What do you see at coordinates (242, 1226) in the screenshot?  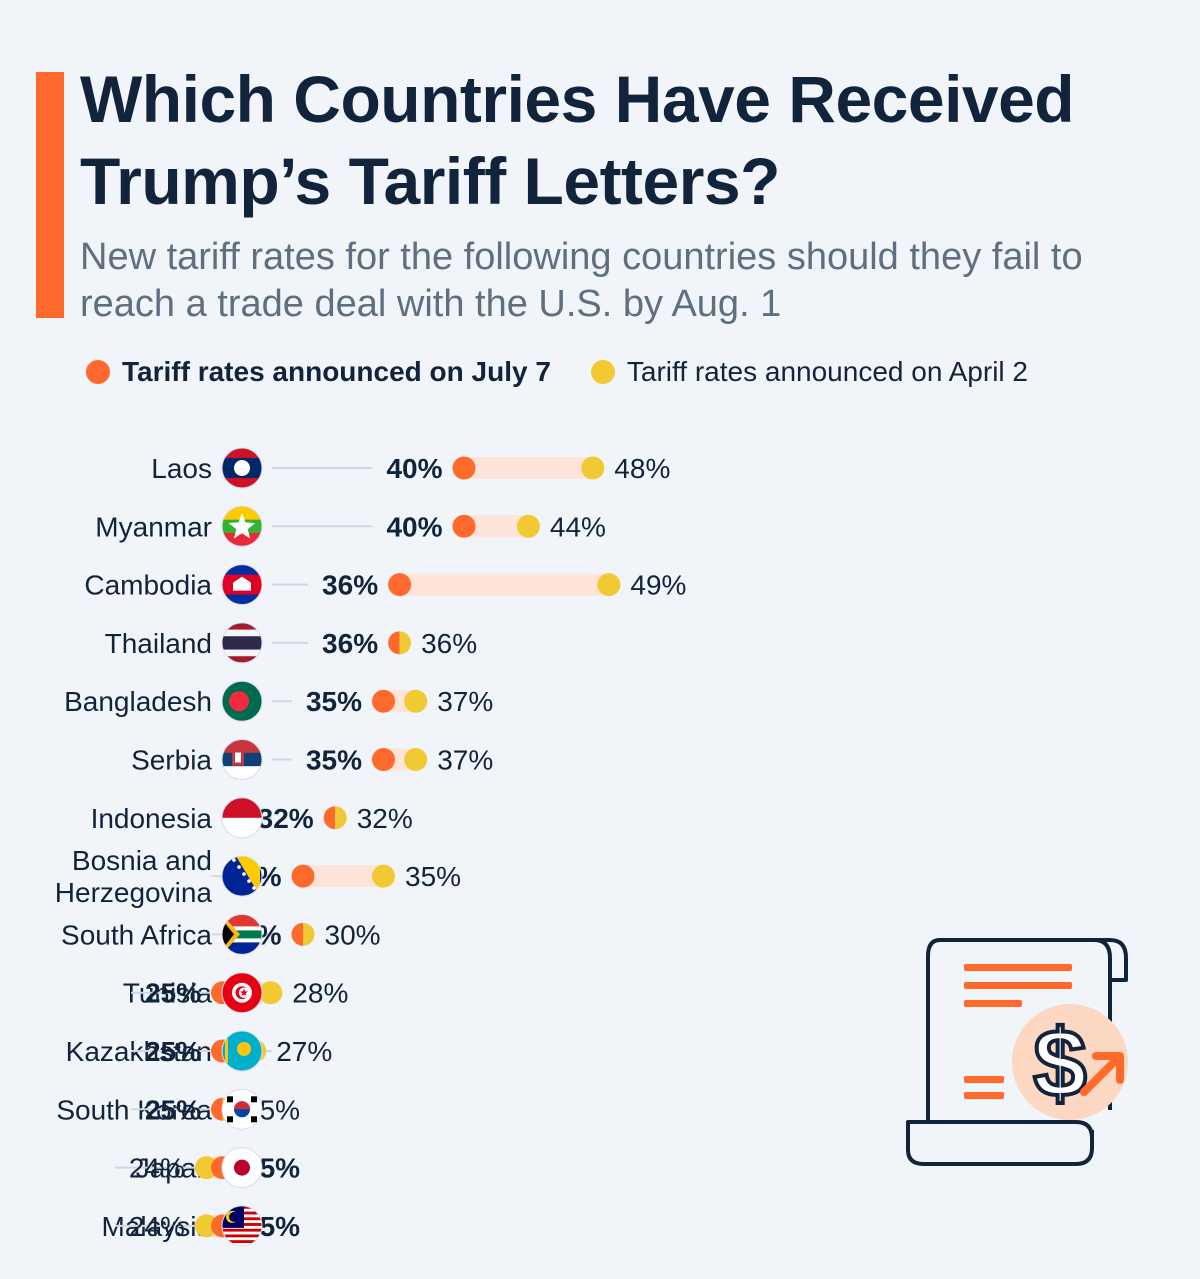 I see `malaysia-flag-icon` at bounding box center [242, 1226].